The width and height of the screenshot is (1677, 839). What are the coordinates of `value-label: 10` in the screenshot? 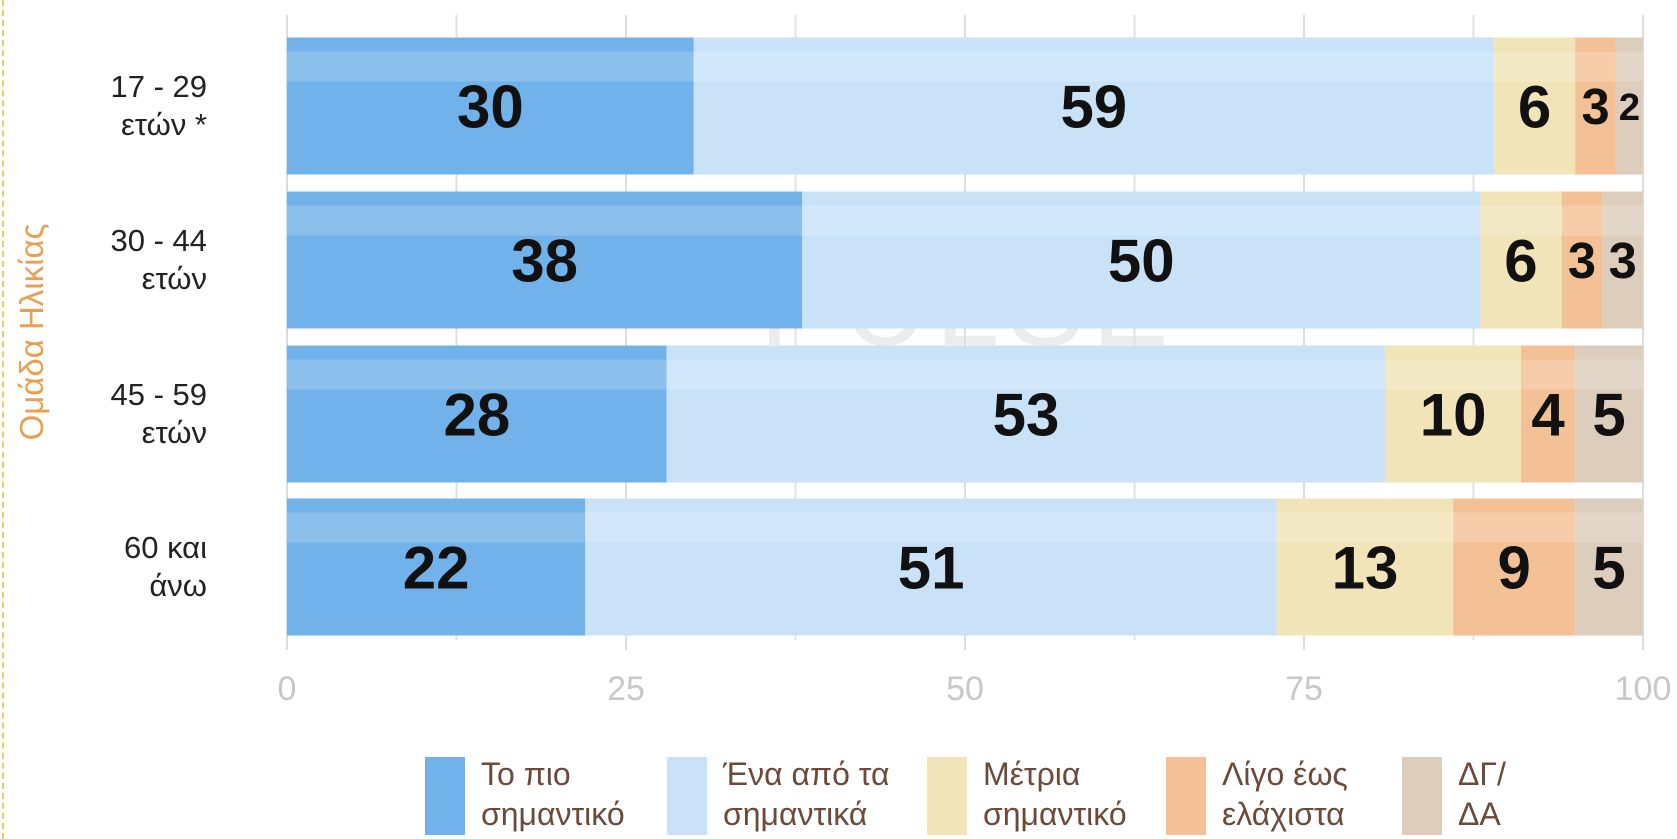 It's located at (1453, 415).